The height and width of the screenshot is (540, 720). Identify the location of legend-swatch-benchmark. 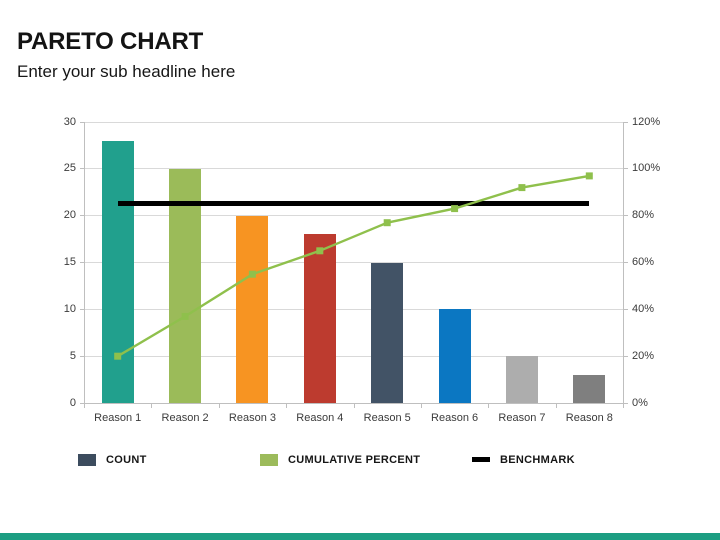
(481, 459).